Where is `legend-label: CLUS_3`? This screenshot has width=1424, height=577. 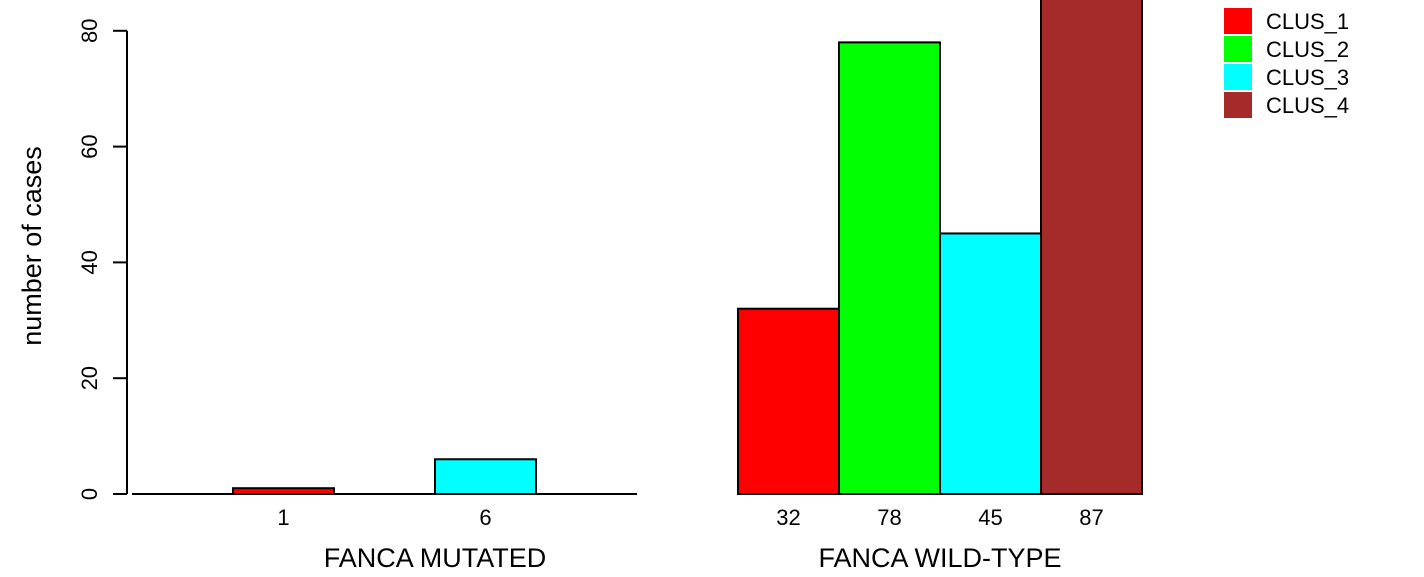 legend-label: CLUS_3 is located at coordinates (1307, 77).